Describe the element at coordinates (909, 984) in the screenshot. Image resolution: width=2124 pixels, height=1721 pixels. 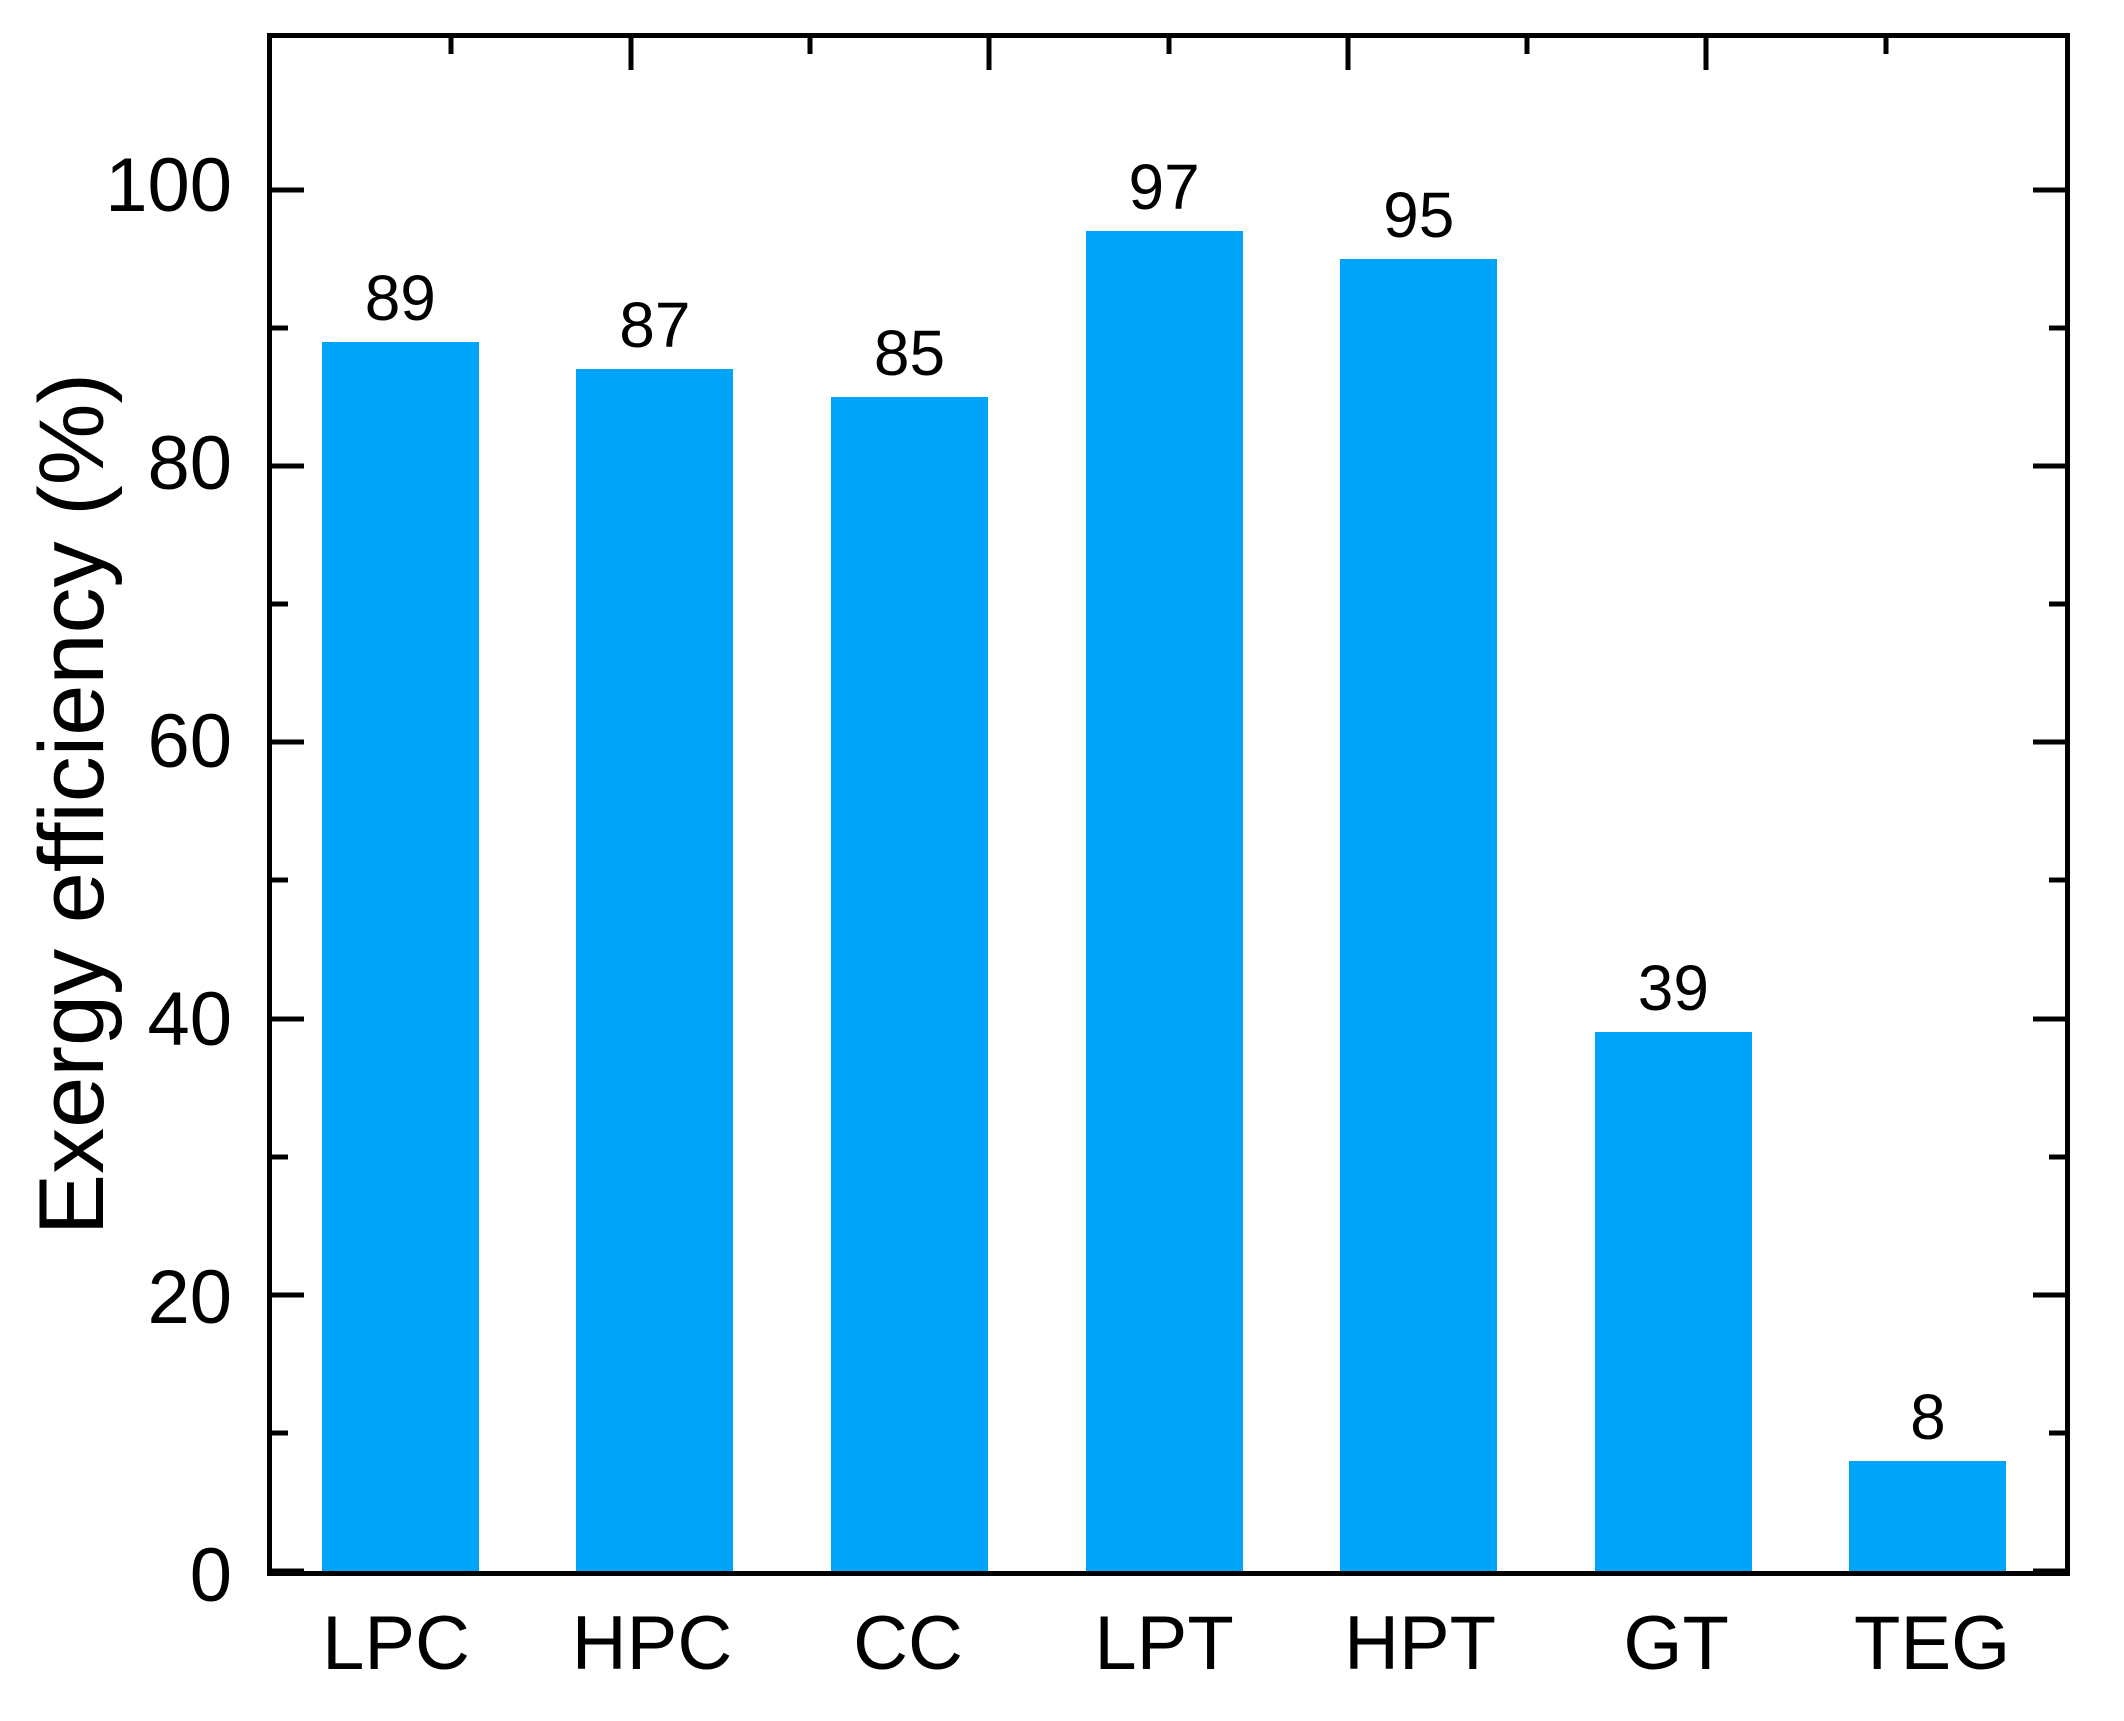
I see `bar-cc` at that location.